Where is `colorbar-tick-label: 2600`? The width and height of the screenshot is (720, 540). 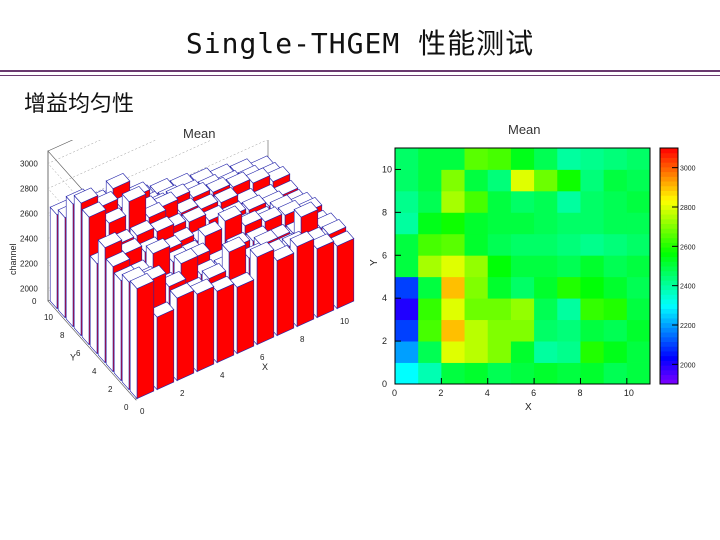 colorbar-tick-label: 2600 is located at coordinates (688, 247).